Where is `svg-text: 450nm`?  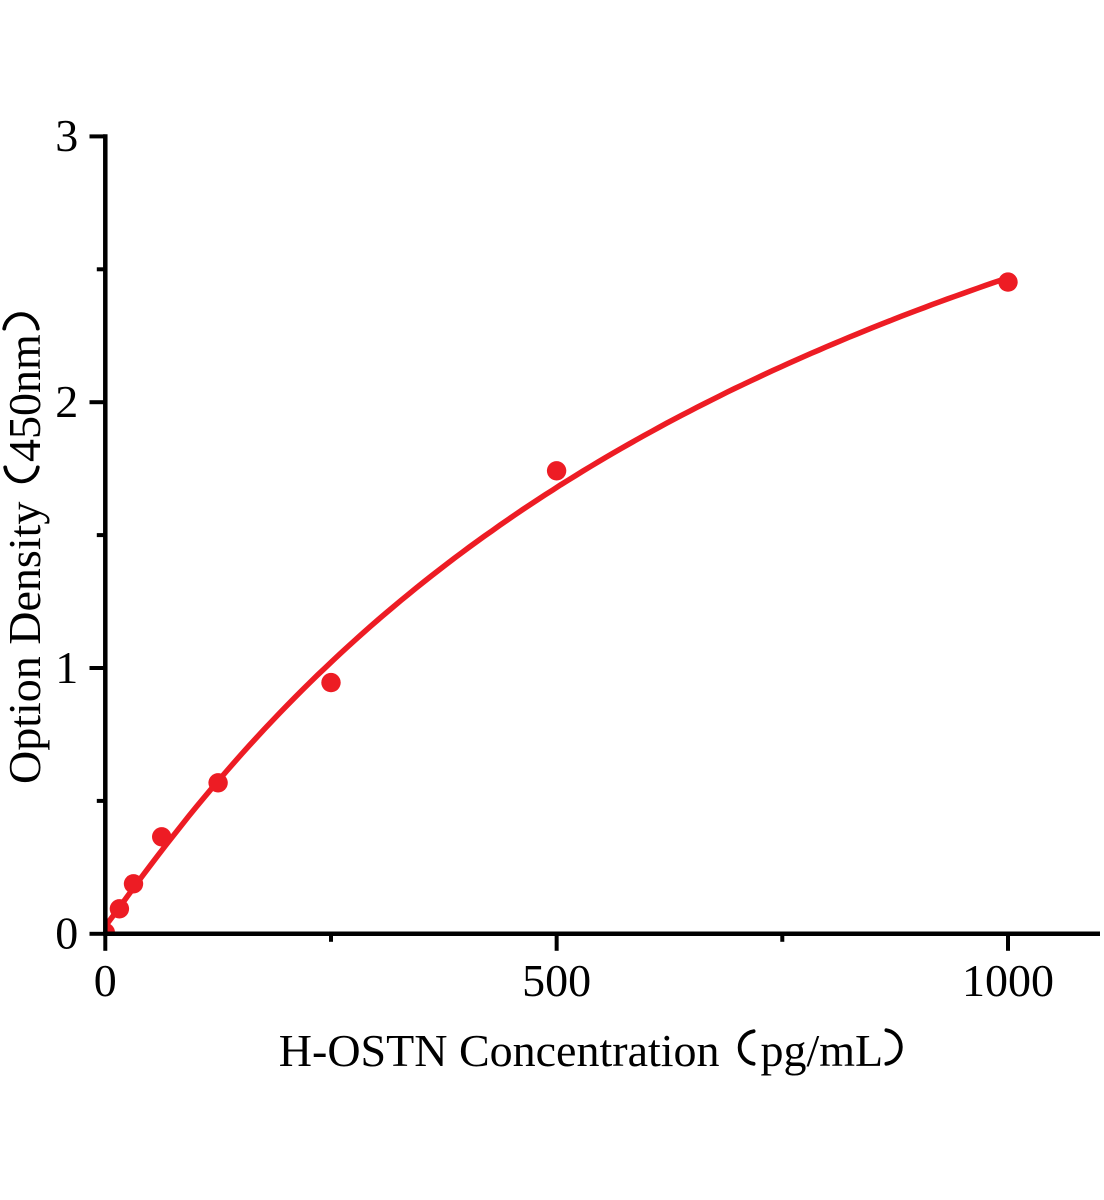 svg-text: 450nm is located at coordinates (25, 398).